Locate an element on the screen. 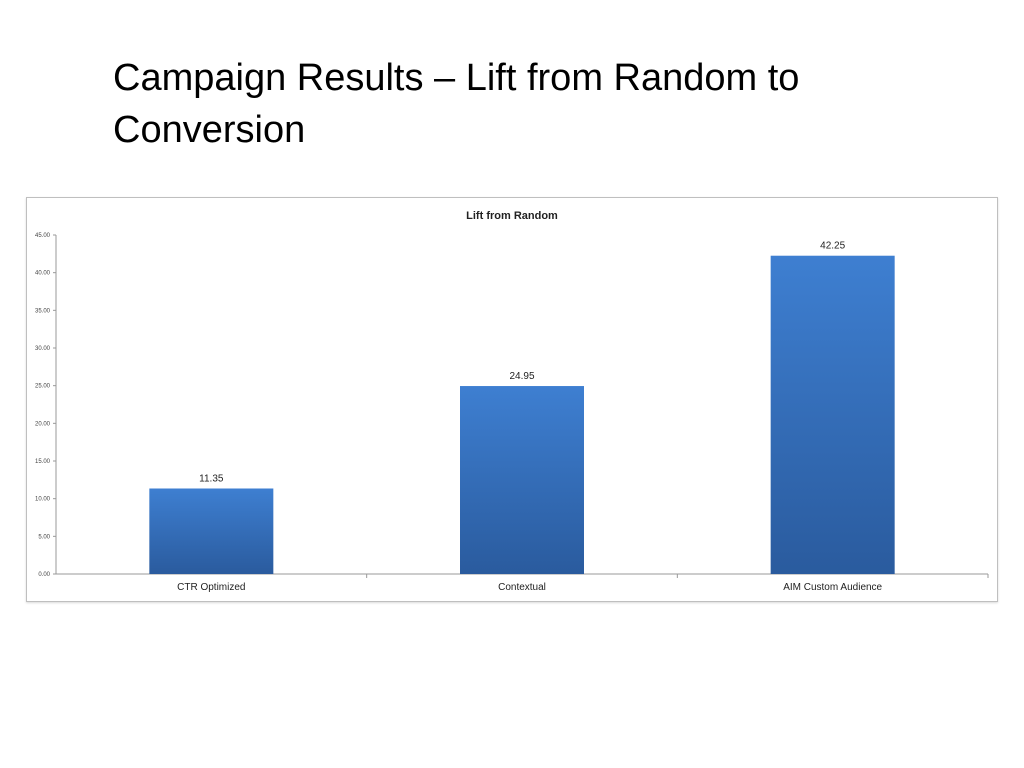 This screenshot has width=1024, height=768. y-tick-label: 40.00 is located at coordinates (43, 274).